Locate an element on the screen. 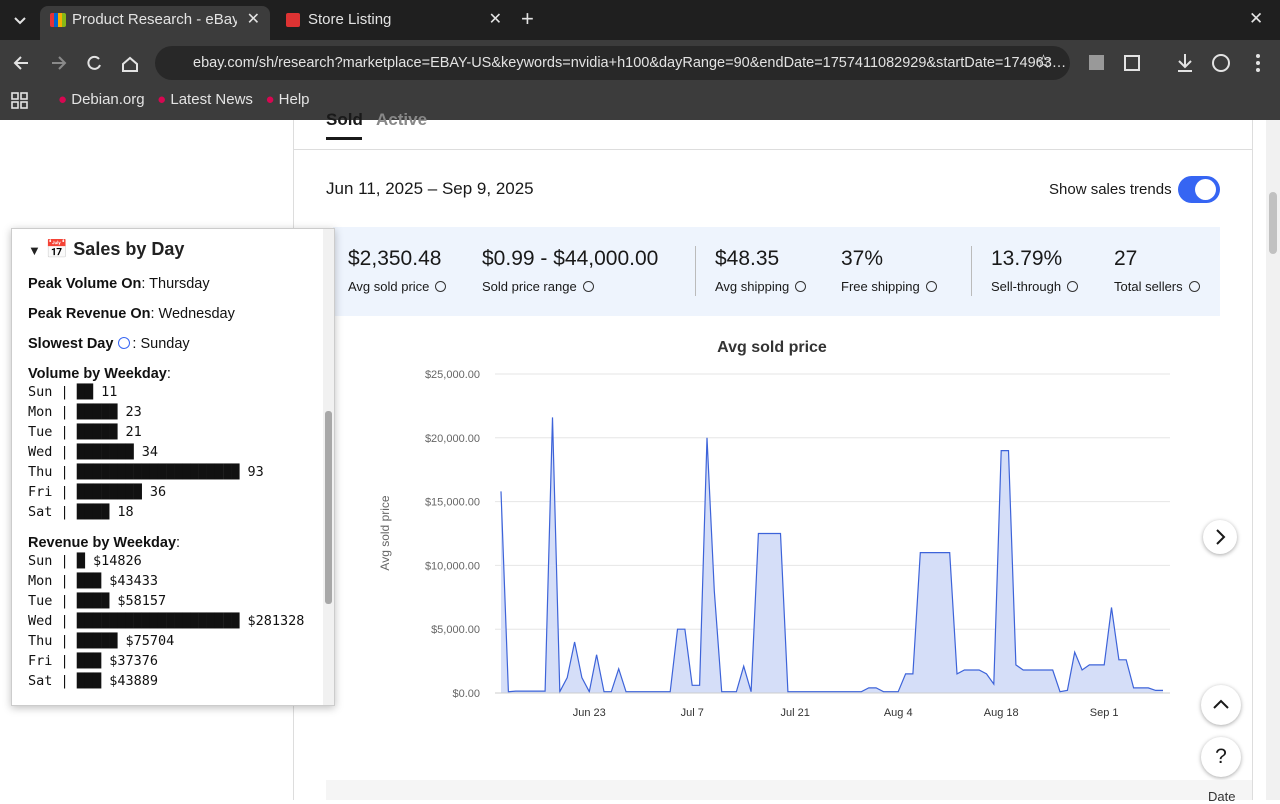 This screenshot has height=804, width=1280. stat-value: $48.35 is located at coordinates (747, 258).